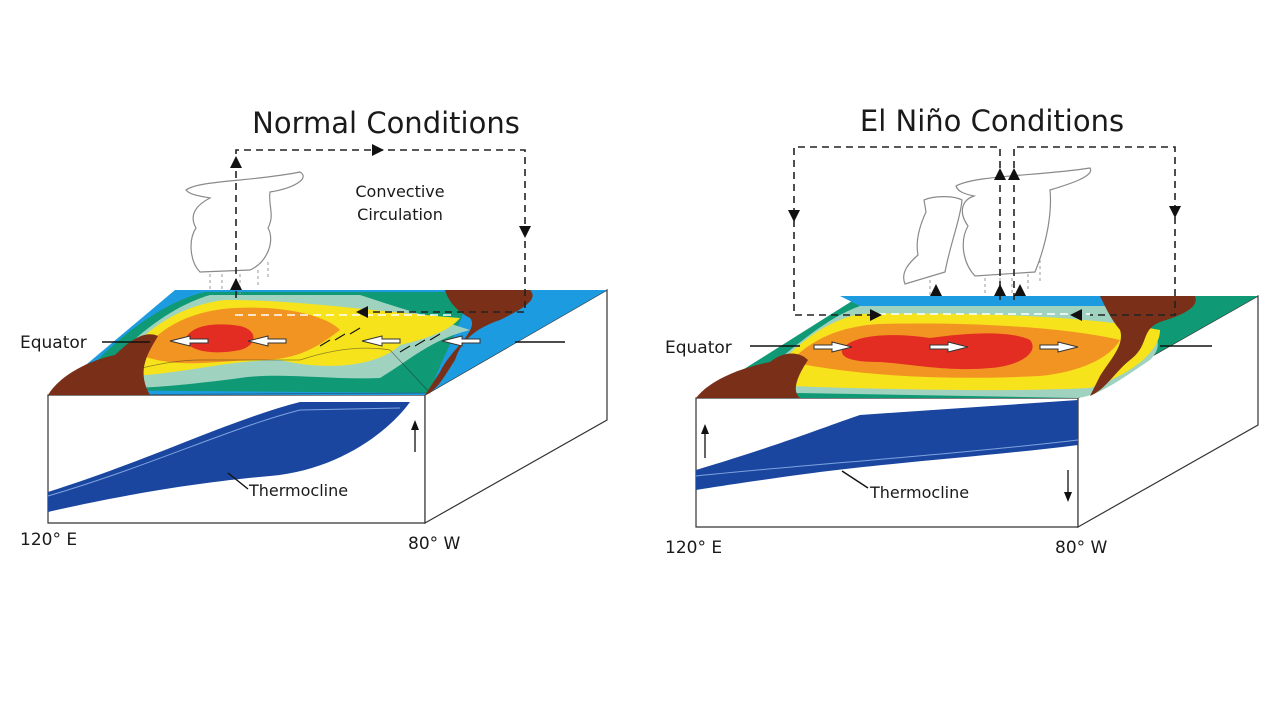  I want to click on elnino-thermocline-line, so click(887, 458).